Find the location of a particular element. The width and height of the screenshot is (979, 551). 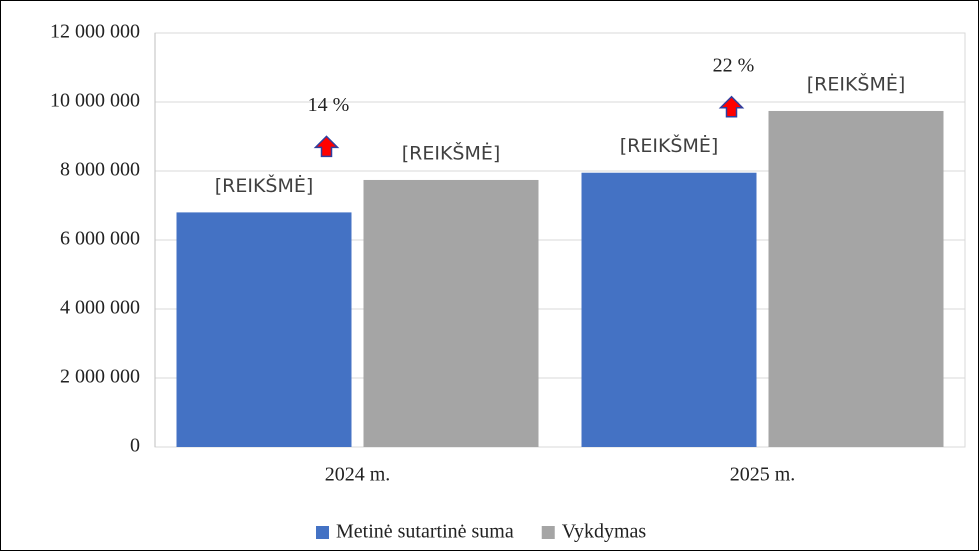

y-tick-label: 4 000 000 is located at coordinates (100, 308).